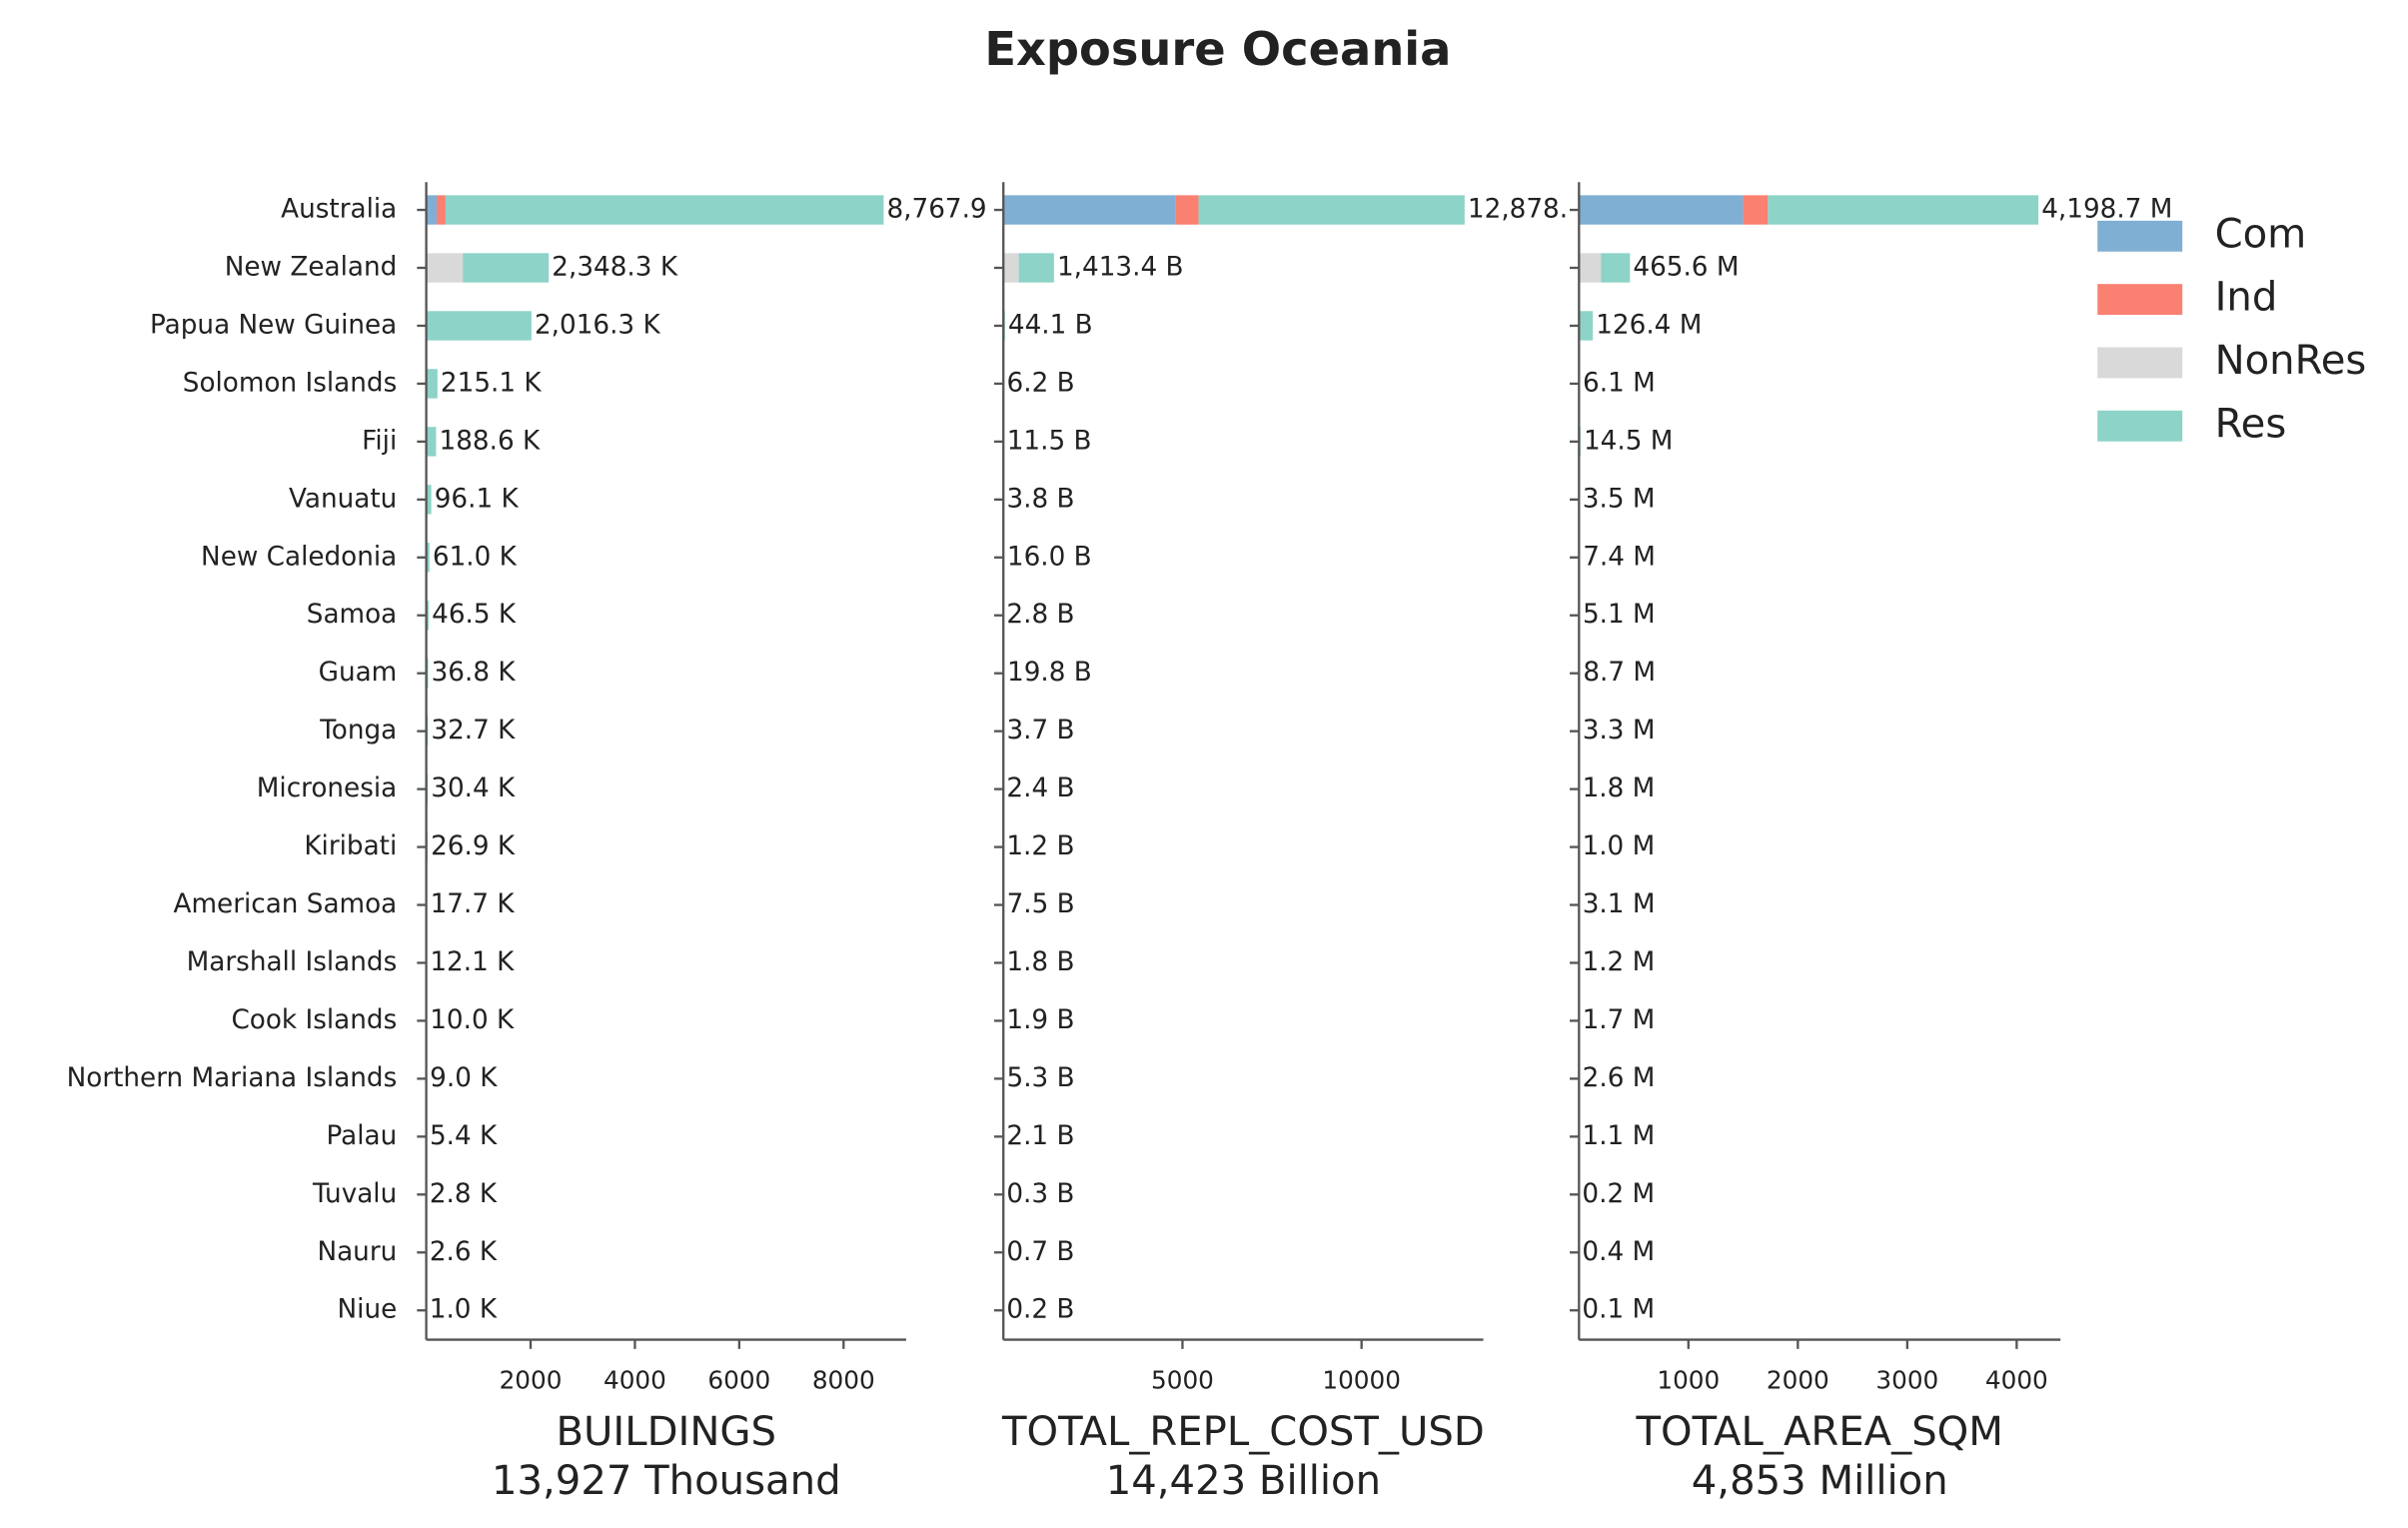  Describe the element at coordinates (339, 210) in the screenshot. I see `y-tick-label: Australia` at that location.